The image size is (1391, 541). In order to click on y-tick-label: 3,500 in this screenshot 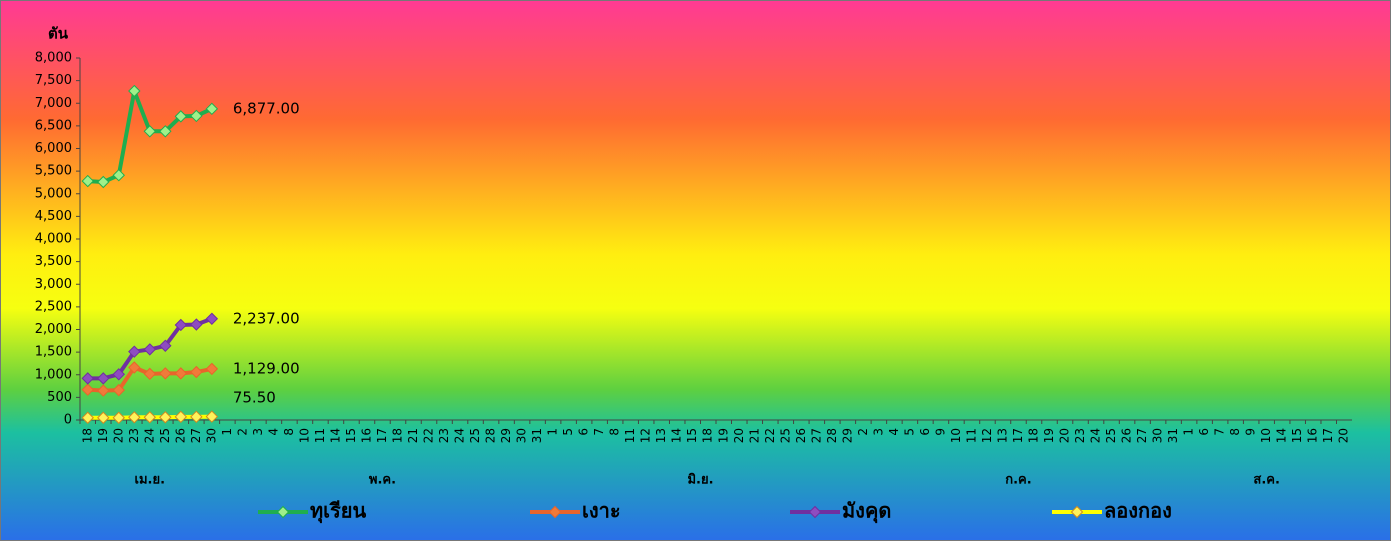, I will do `click(53, 261)`.